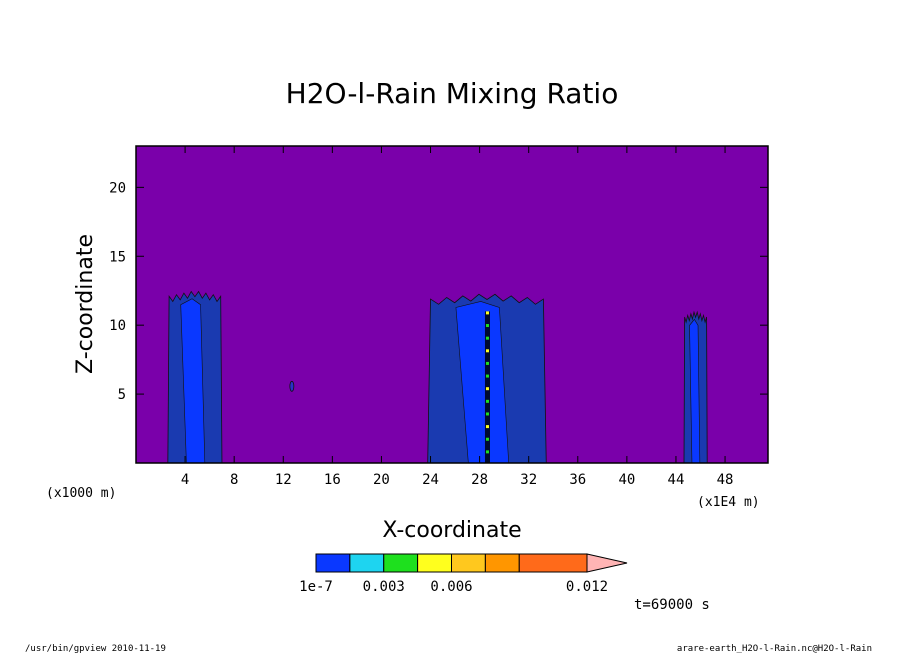  What do you see at coordinates (95, 649) in the screenshot?
I see `footer-left: /usr/bin/gpview 2010-11-19` at bounding box center [95, 649].